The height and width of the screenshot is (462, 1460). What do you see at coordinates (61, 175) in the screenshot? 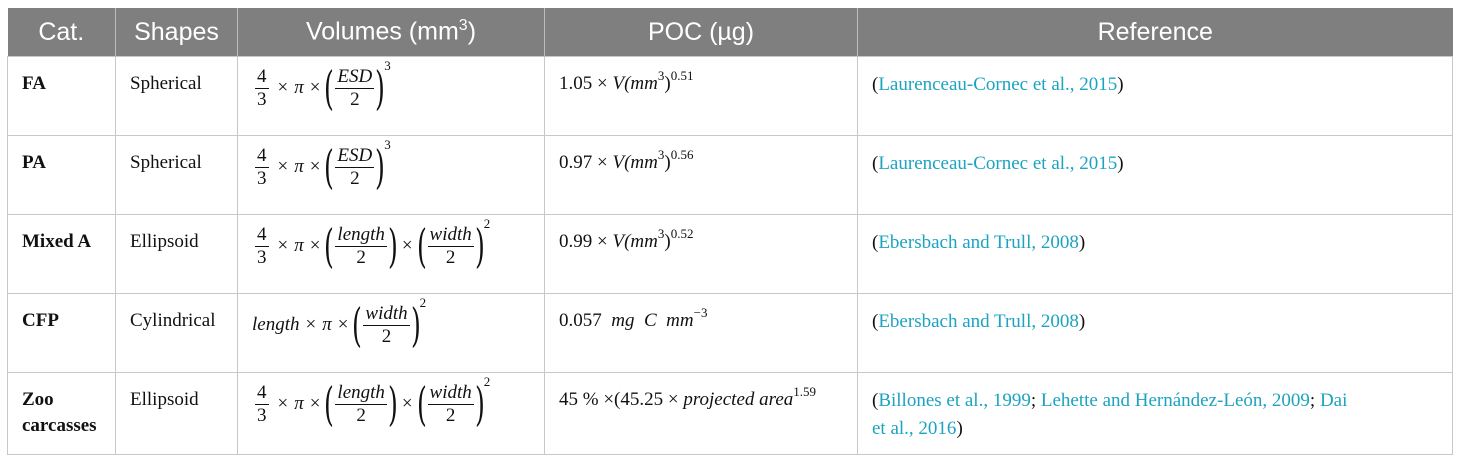
I see `cell-cat: PA` at bounding box center [61, 175].